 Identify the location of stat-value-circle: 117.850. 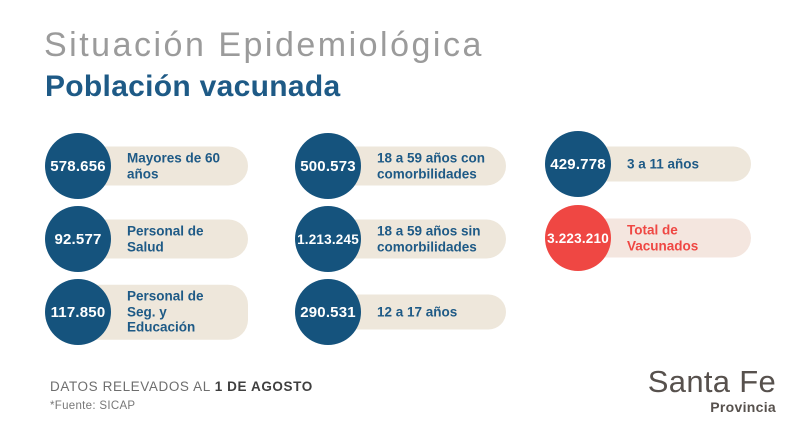
(78, 312).